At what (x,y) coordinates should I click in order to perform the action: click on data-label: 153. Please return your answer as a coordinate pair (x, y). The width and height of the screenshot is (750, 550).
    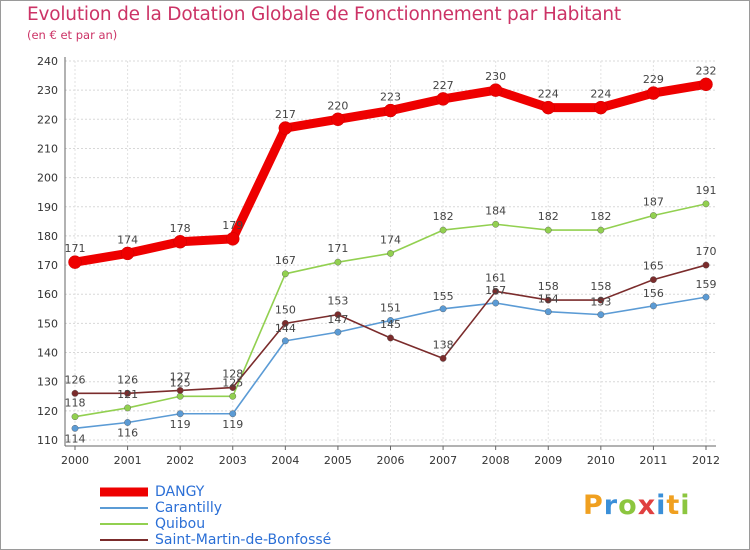
    Looking at the image, I should click on (600, 302).